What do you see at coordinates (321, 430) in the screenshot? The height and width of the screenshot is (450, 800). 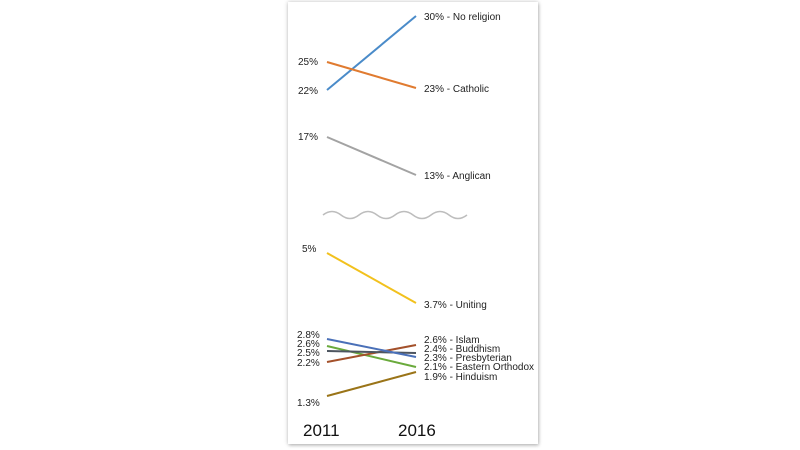 I see `year-label-2011: 2011` at bounding box center [321, 430].